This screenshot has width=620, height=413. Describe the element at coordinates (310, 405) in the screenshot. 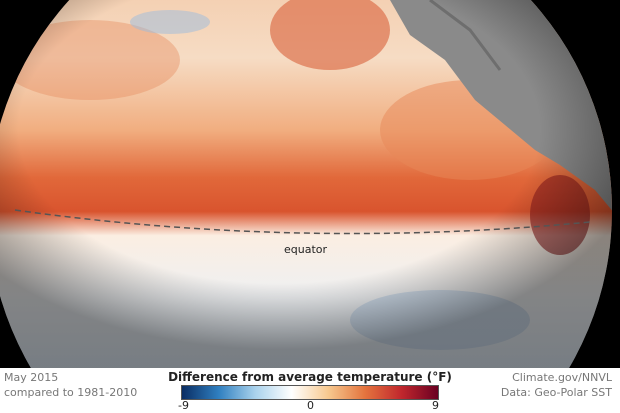

I see `legend-tick-zero: 0` at that location.